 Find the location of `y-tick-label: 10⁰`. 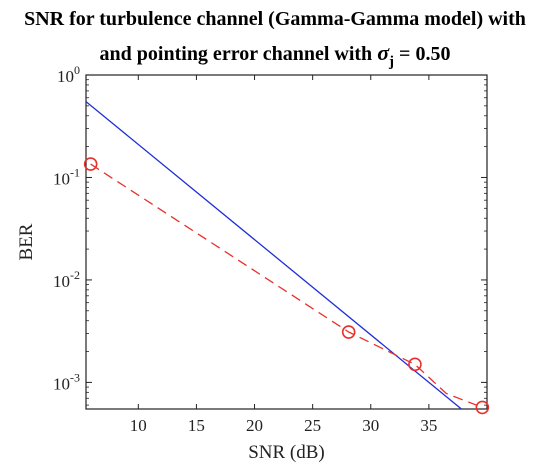

y-tick-label: 10⁰ is located at coordinates (68, 74).